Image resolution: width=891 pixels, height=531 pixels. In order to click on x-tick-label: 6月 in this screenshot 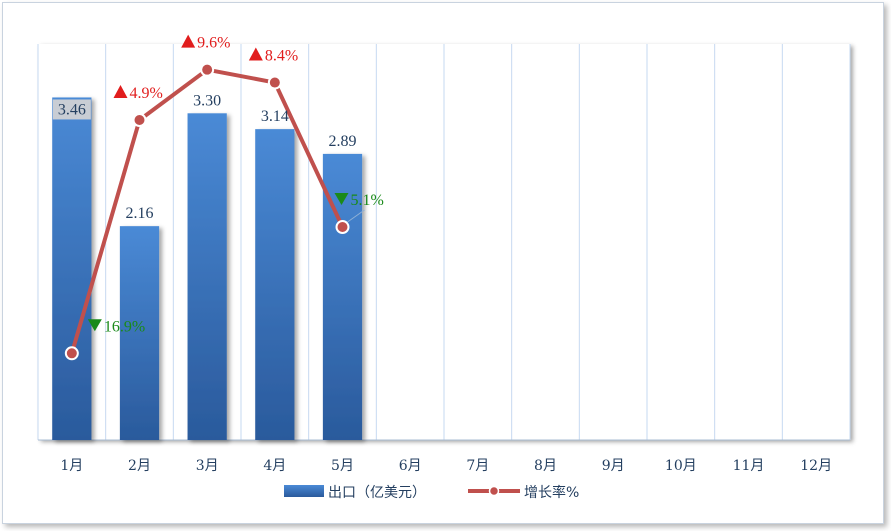, I will do `click(410, 466)`.